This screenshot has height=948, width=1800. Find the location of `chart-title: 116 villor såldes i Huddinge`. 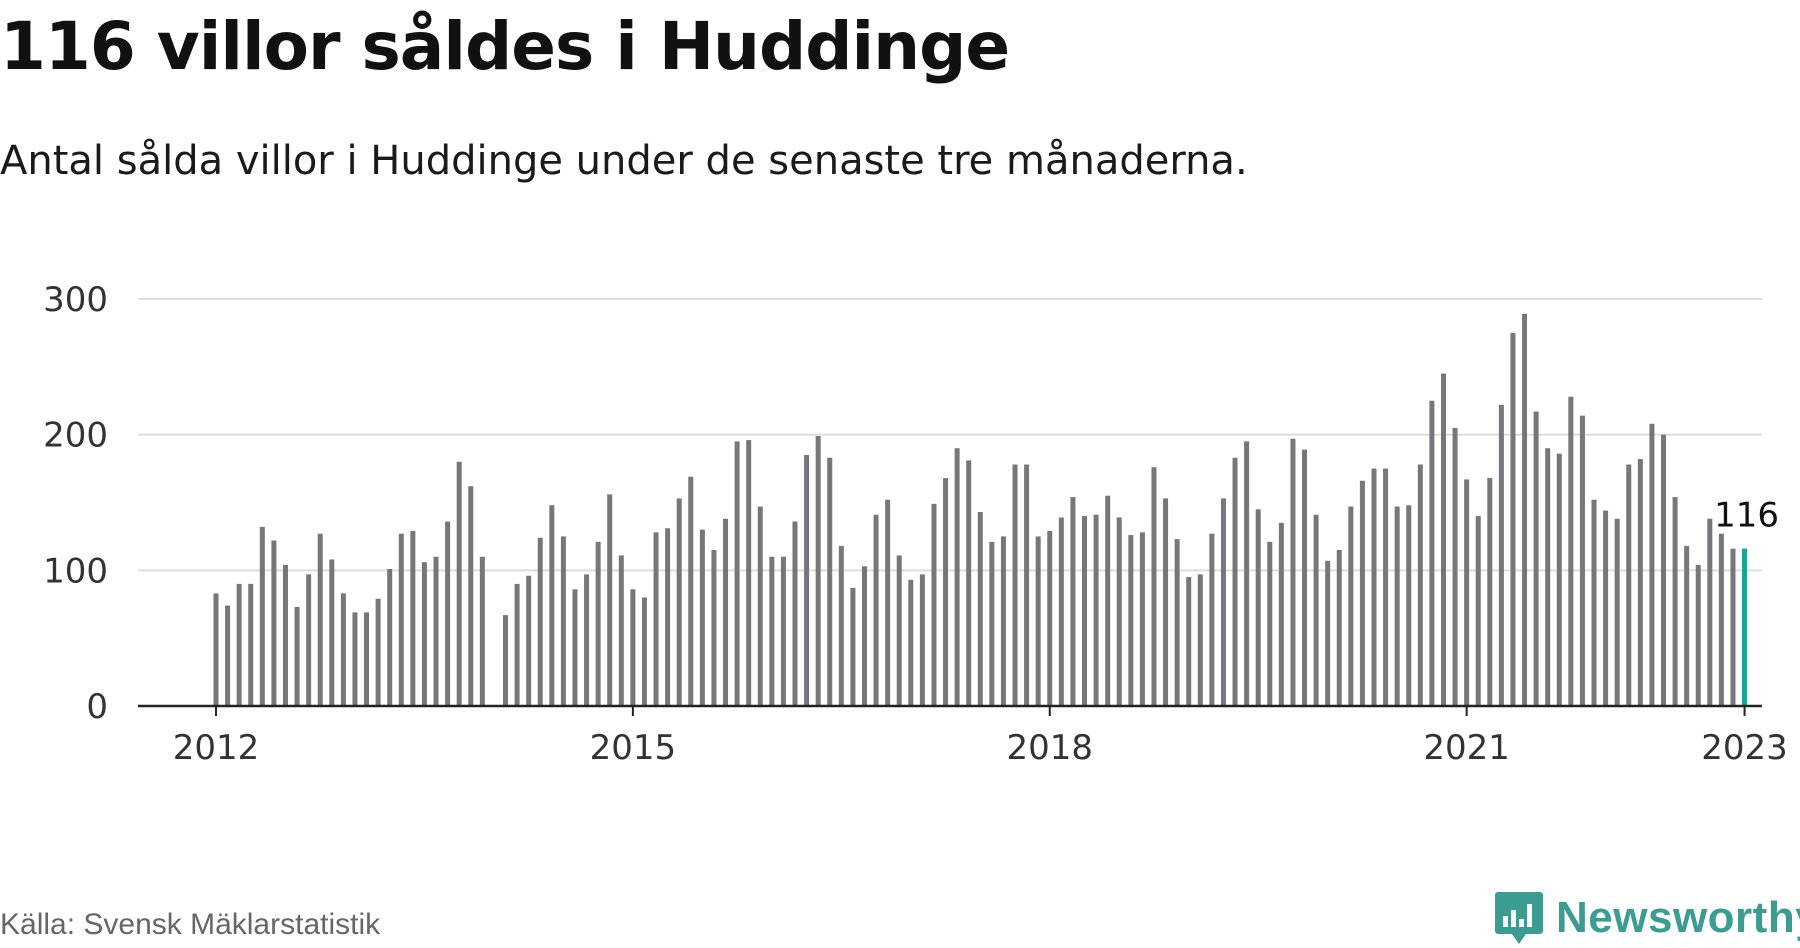

chart-title: 116 villor såldes i Huddinge is located at coordinates (505, 46).